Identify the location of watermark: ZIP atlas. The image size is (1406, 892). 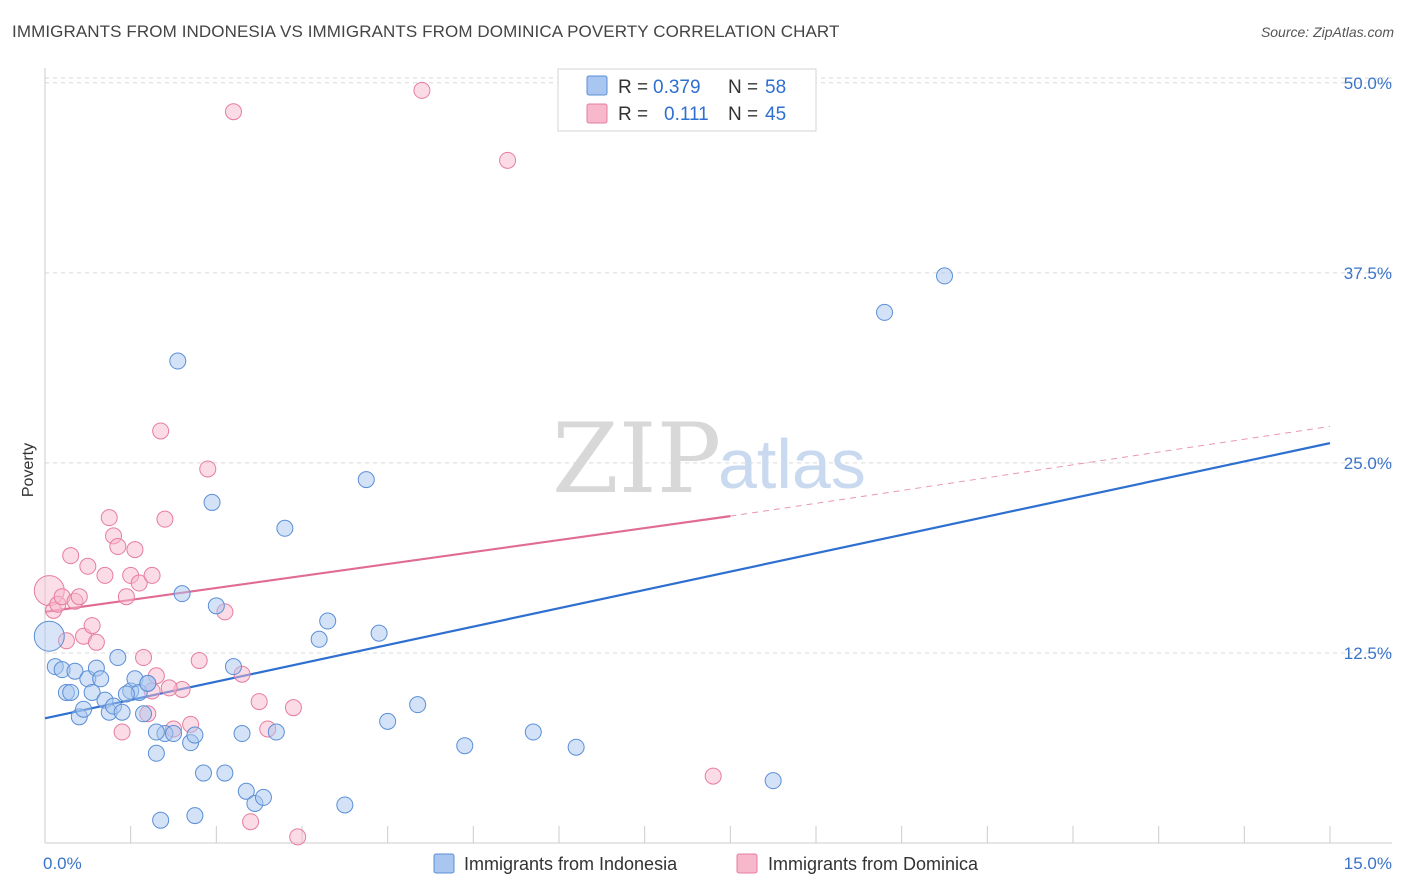
(709, 459).